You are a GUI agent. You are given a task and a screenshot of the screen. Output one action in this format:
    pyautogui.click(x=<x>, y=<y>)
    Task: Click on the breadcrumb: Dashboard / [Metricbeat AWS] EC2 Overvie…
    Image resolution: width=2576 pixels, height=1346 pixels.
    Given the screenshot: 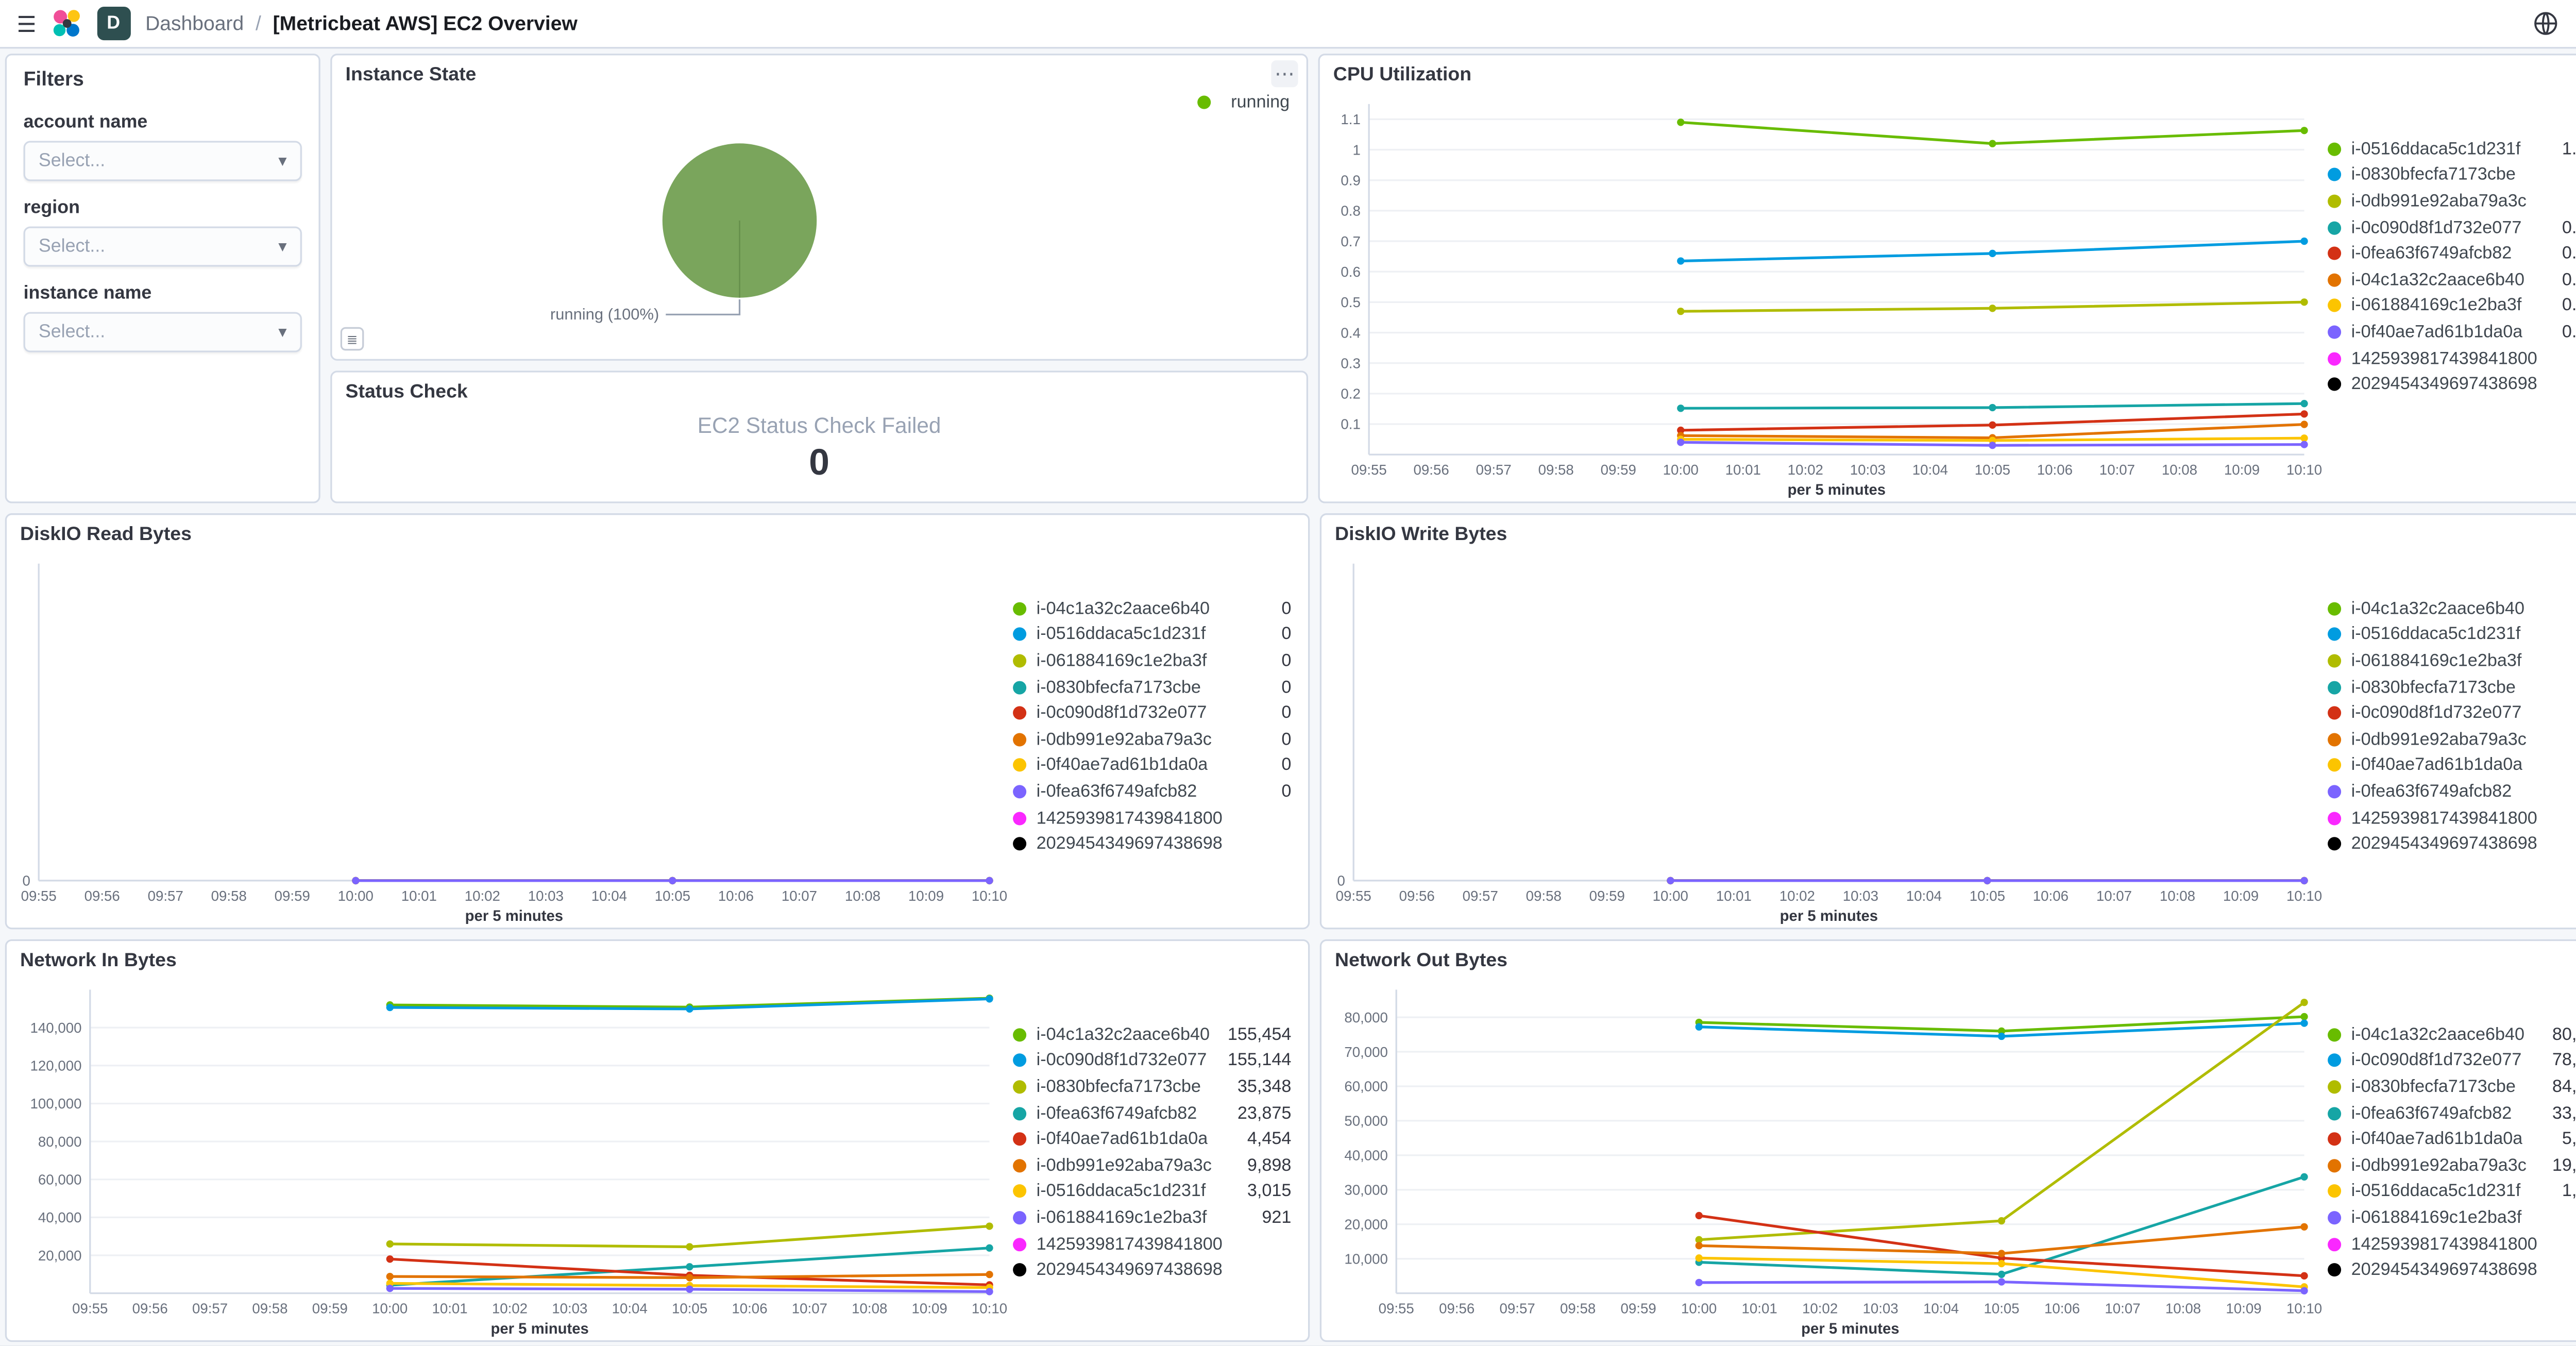 What is the action you would take?
    pyautogui.click(x=361, y=24)
    